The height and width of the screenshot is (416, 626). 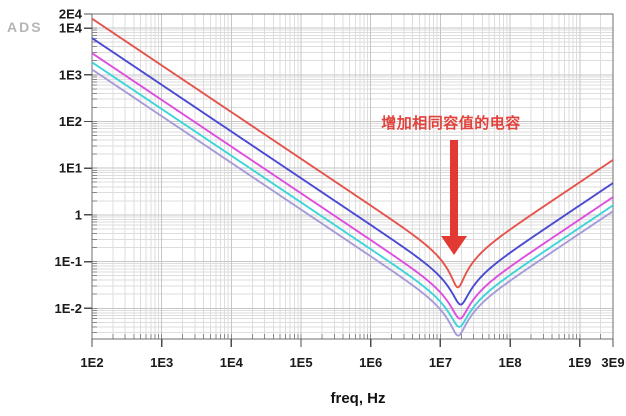 What do you see at coordinates (579, 362) in the screenshot?
I see `x-tick-label: 1E9` at bounding box center [579, 362].